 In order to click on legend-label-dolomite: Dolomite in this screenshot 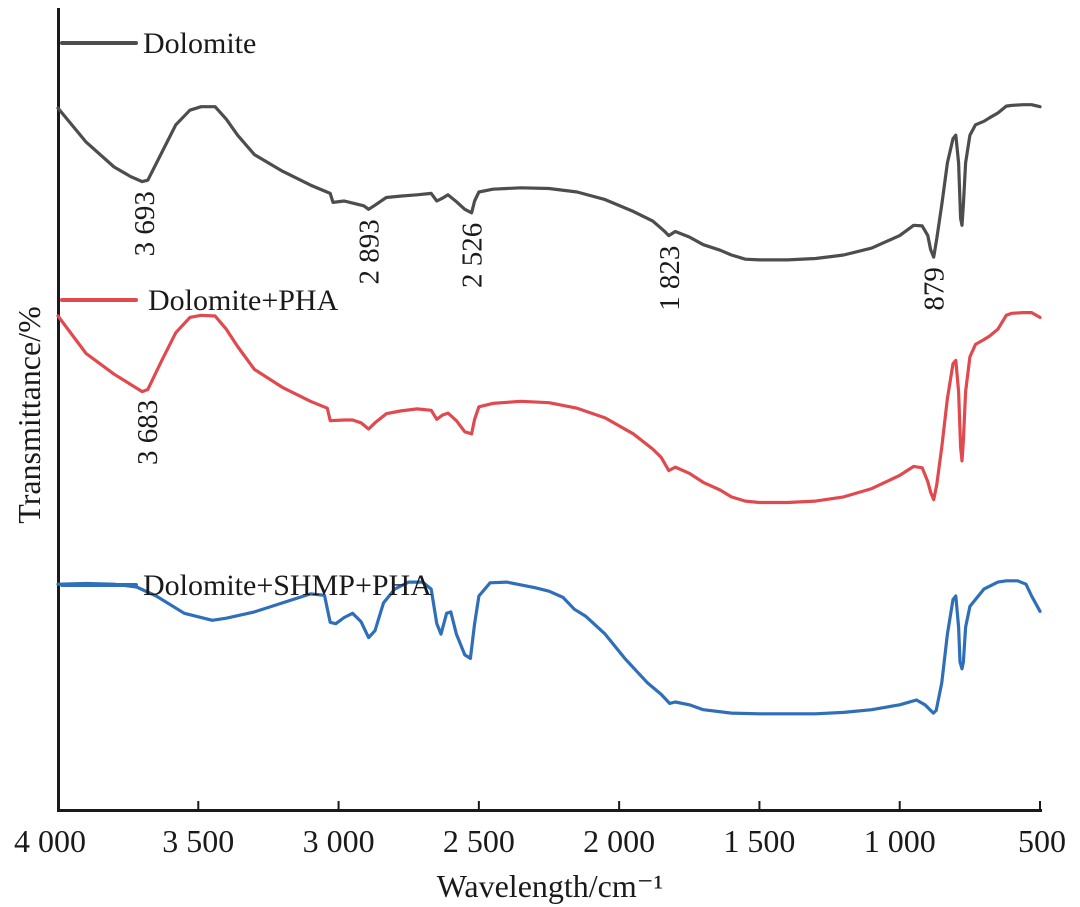, I will do `click(199, 43)`.